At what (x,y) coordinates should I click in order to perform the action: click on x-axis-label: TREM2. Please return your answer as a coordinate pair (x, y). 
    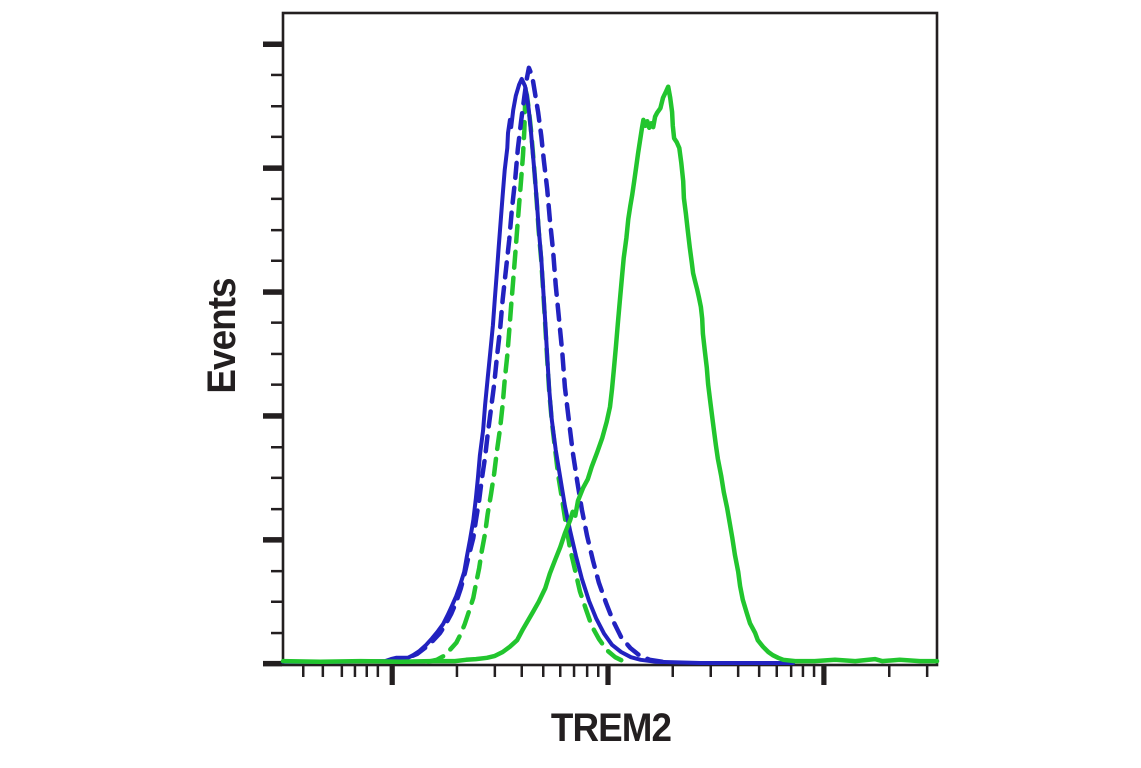
    Looking at the image, I should click on (611, 728).